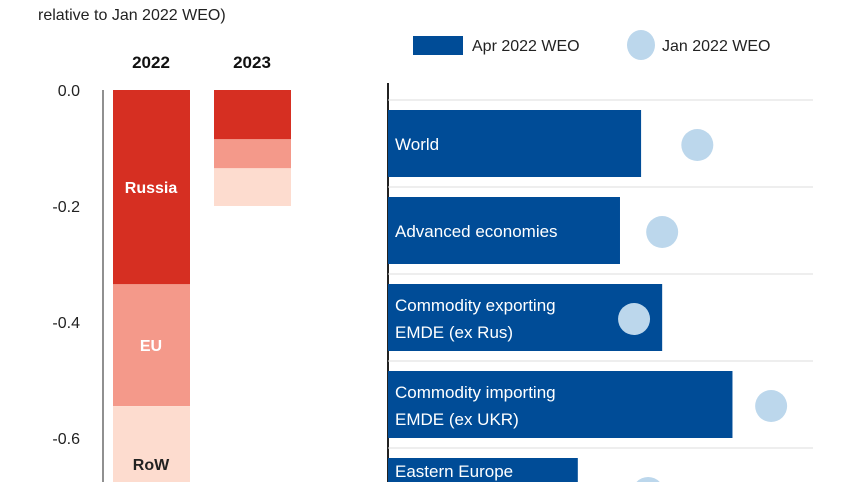 This screenshot has width=857, height=482. What do you see at coordinates (526, 46) in the screenshot?
I see `legend-label: Apr 2022 WEO` at bounding box center [526, 46].